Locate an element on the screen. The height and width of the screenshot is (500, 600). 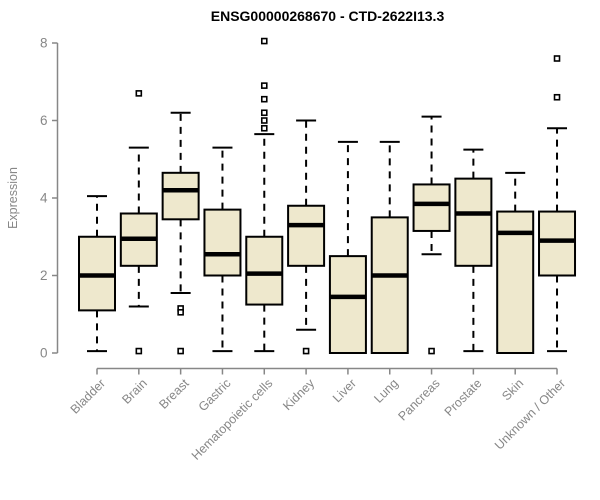
x-tick-label: Lung is located at coordinates (386, 391).